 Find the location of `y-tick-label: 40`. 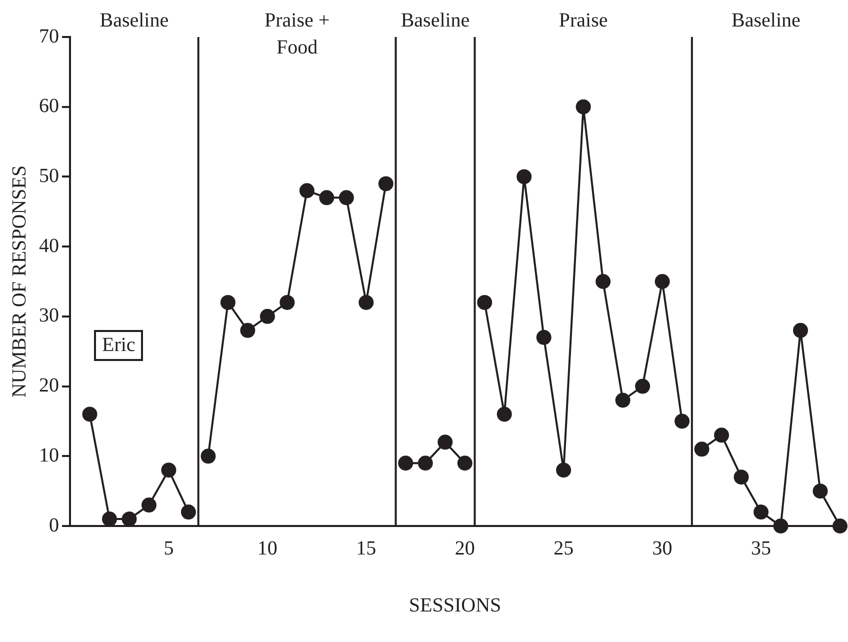

y-tick-label: 40 is located at coordinates (49, 245).